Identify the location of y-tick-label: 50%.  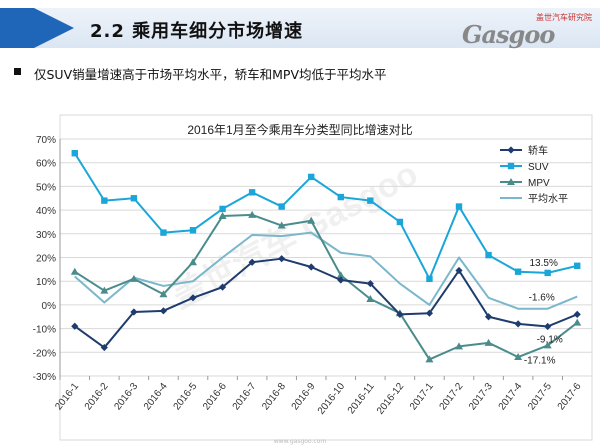
(46, 187).